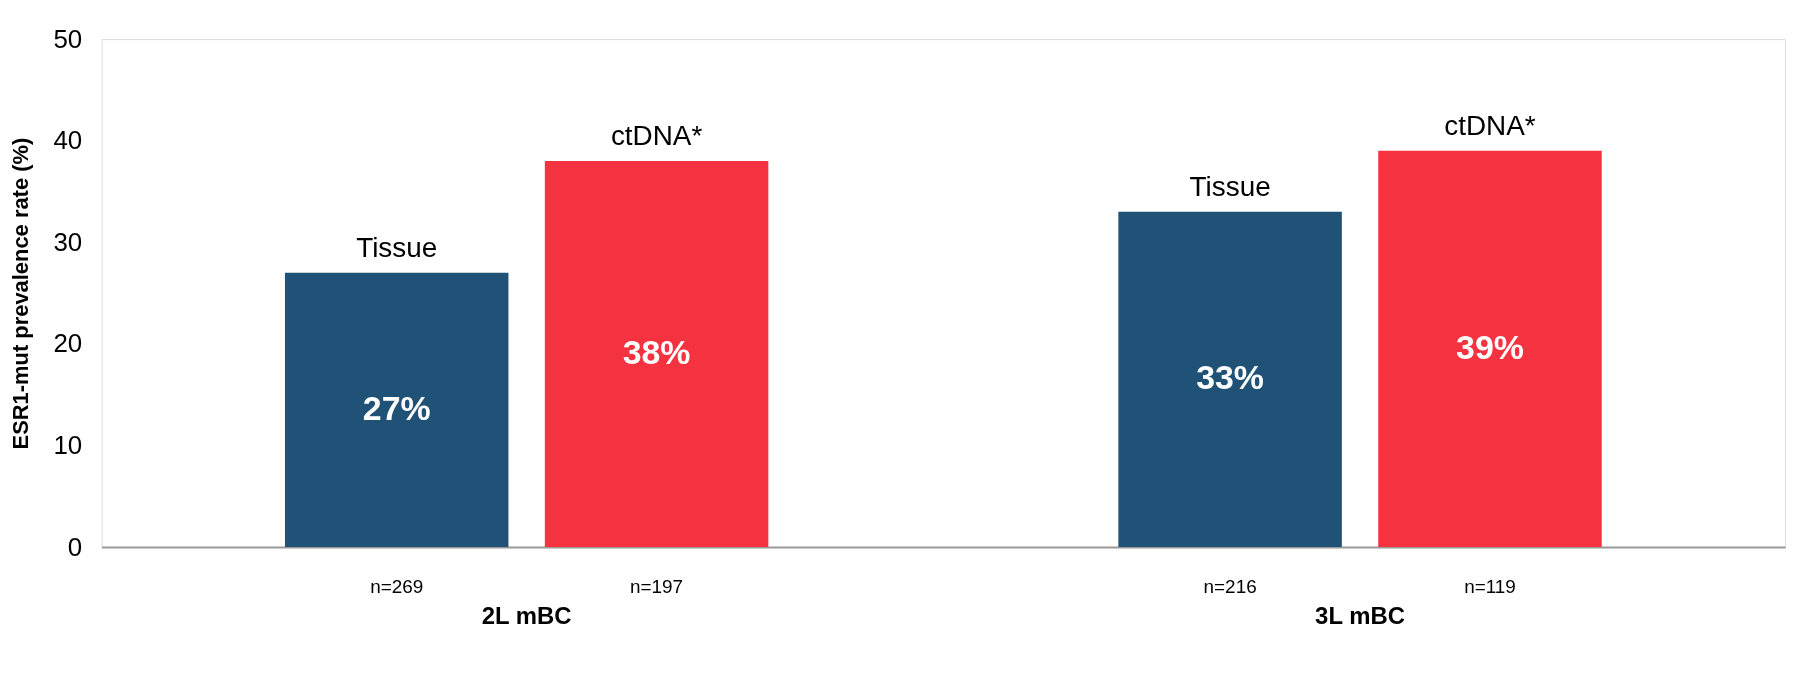 The width and height of the screenshot is (1805, 673). Describe the element at coordinates (657, 586) in the screenshot. I see `text: n=197` at that location.